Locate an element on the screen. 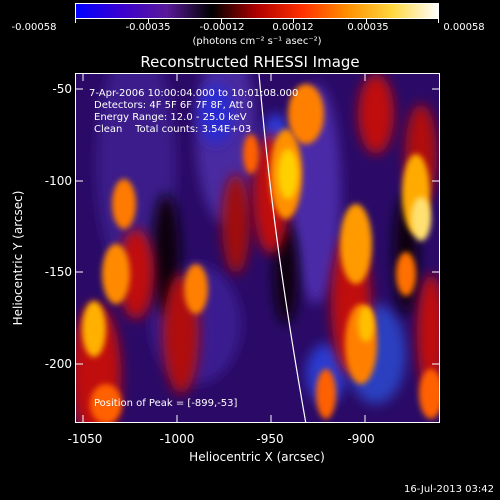 This screenshot has width=500, height=500. info-energy-range: Energy Range: 12.0 - 25.0 keV is located at coordinates (170, 117).